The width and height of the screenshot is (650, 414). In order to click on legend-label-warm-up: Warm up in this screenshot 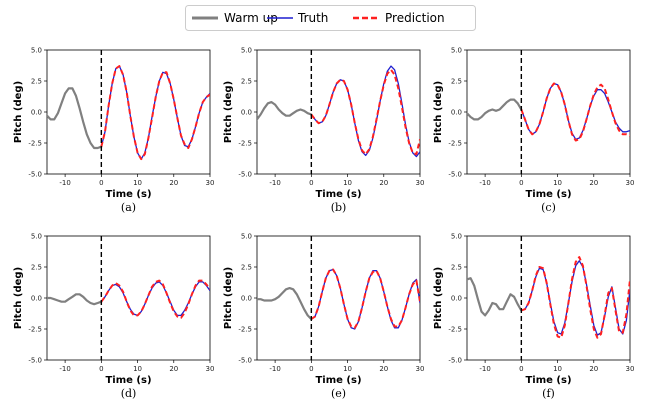, I will do `click(251, 18)`.